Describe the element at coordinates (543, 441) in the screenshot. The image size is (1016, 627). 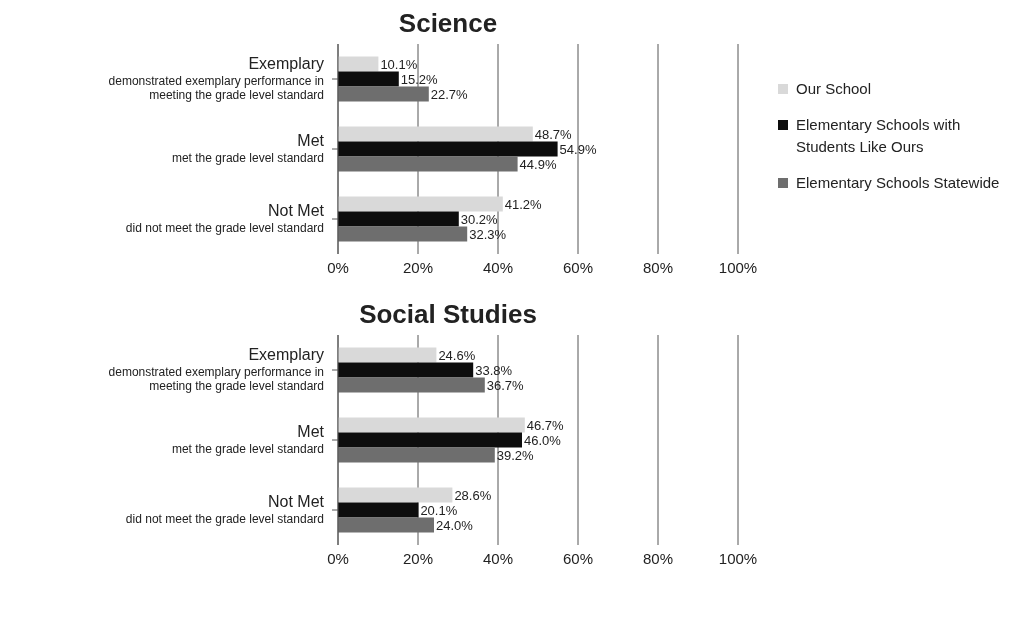
I see `data-label: 46.0%` at that location.